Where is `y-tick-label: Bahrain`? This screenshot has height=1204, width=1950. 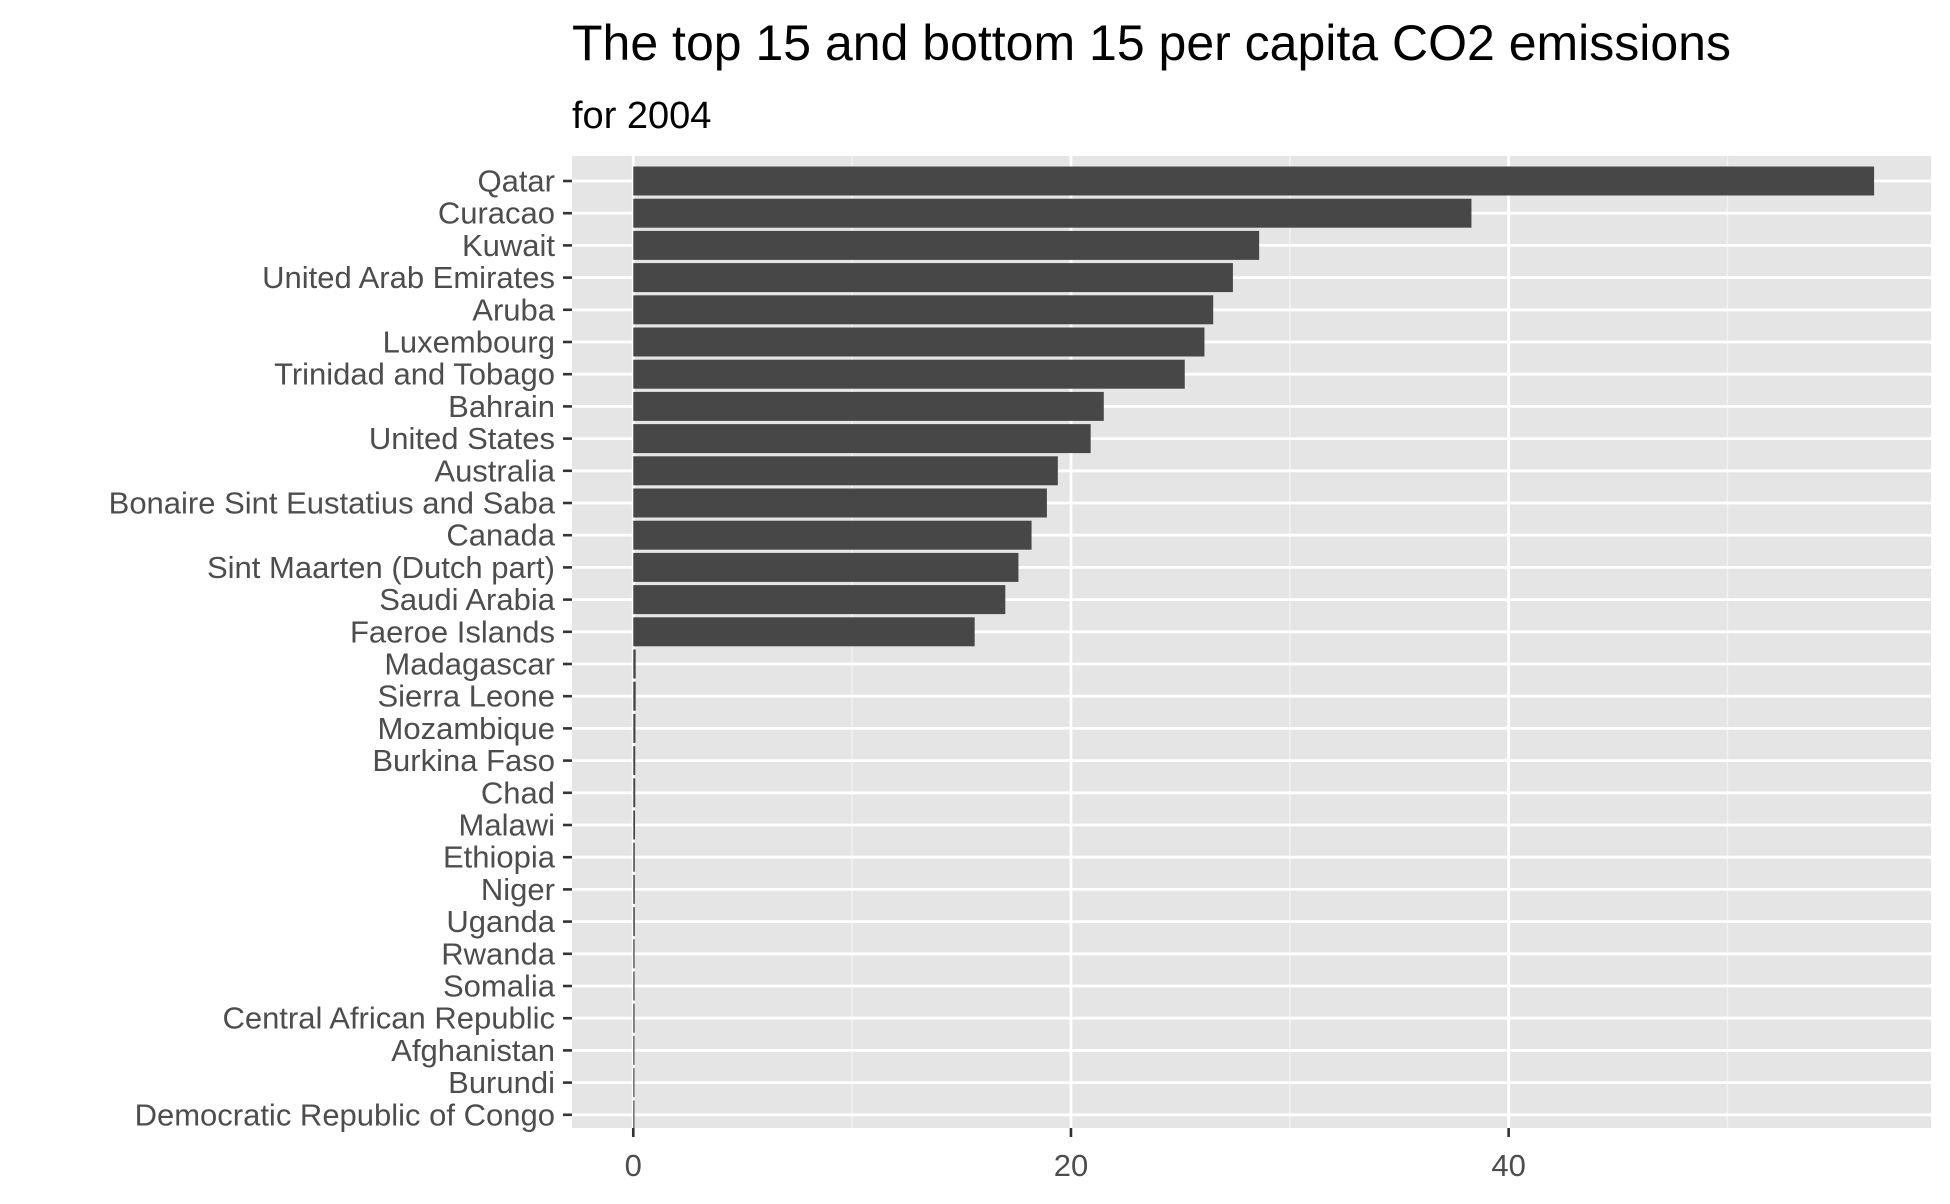
y-tick-label: Bahrain is located at coordinates (501, 406).